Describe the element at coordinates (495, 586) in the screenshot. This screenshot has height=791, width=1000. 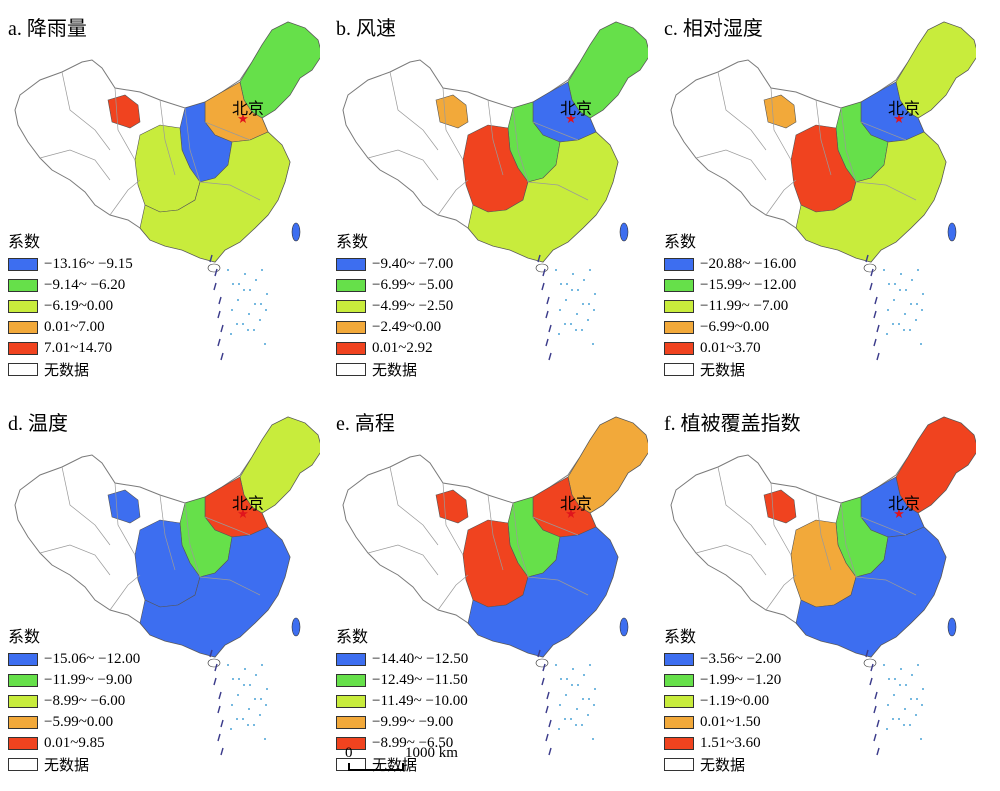
I see `china-map: ★` at that location.